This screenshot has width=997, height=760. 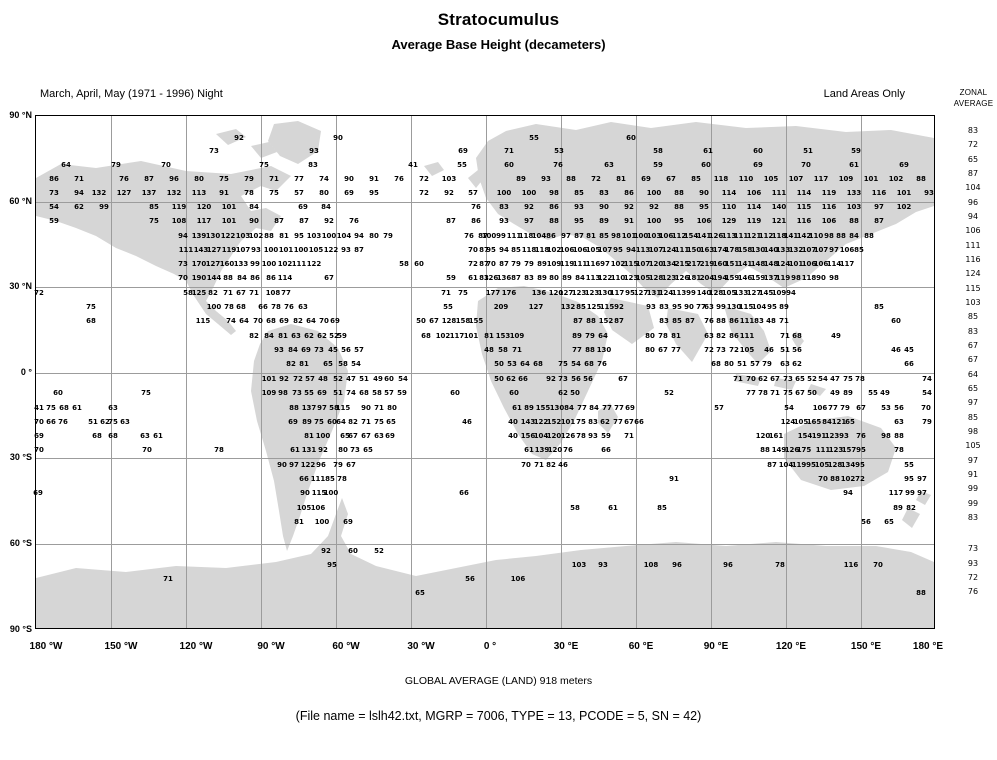 I want to click on data-value: 72, so click(x=298, y=379).